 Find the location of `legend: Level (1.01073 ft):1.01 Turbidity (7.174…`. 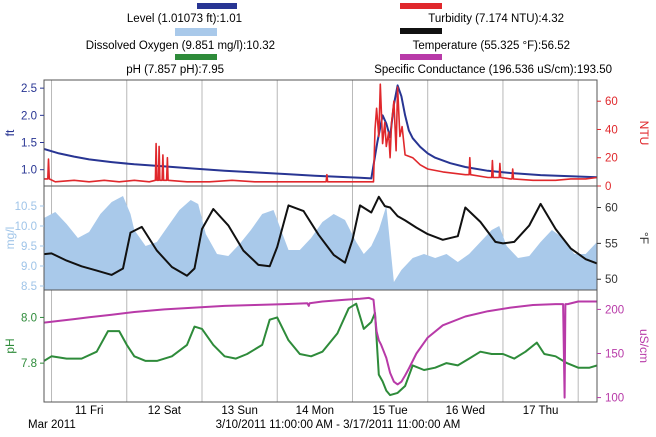

legend: Level (1.01073 ft):1.01 Turbidity (7.174… is located at coordinates (349, 39).